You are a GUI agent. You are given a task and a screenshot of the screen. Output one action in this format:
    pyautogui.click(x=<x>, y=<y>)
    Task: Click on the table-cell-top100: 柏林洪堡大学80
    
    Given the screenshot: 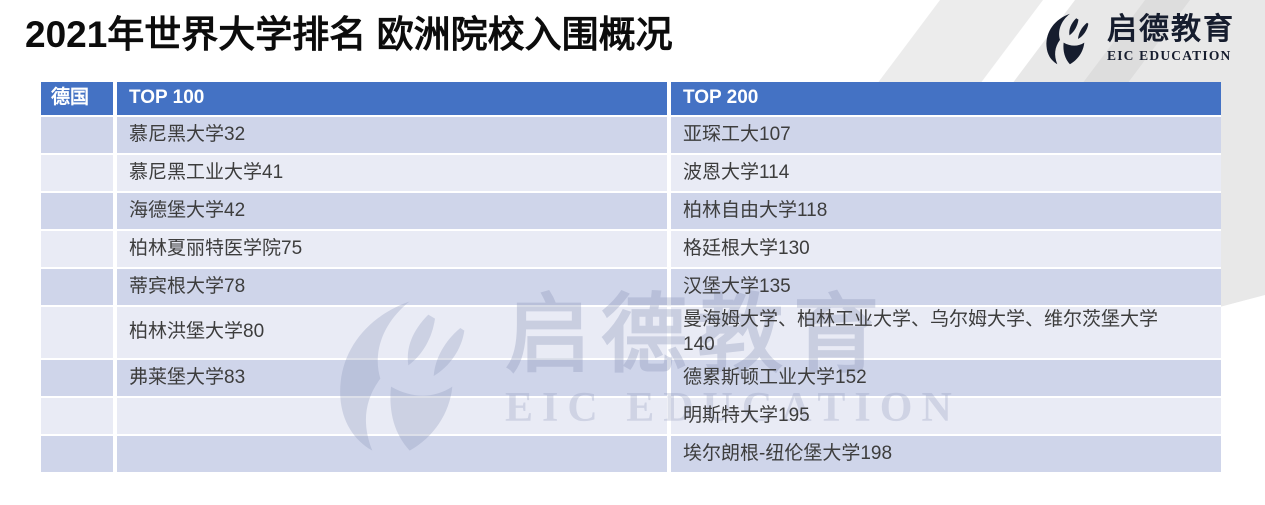 What is the action you would take?
    pyautogui.click(x=392, y=333)
    